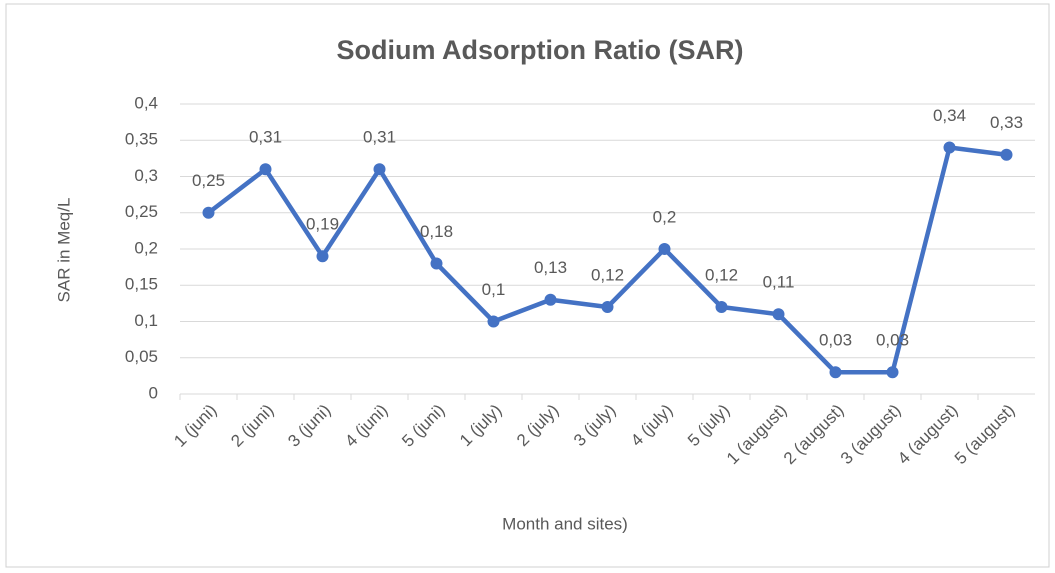  What do you see at coordinates (1006, 122) in the screenshot?
I see `data-label: 0,33` at bounding box center [1006, 122].